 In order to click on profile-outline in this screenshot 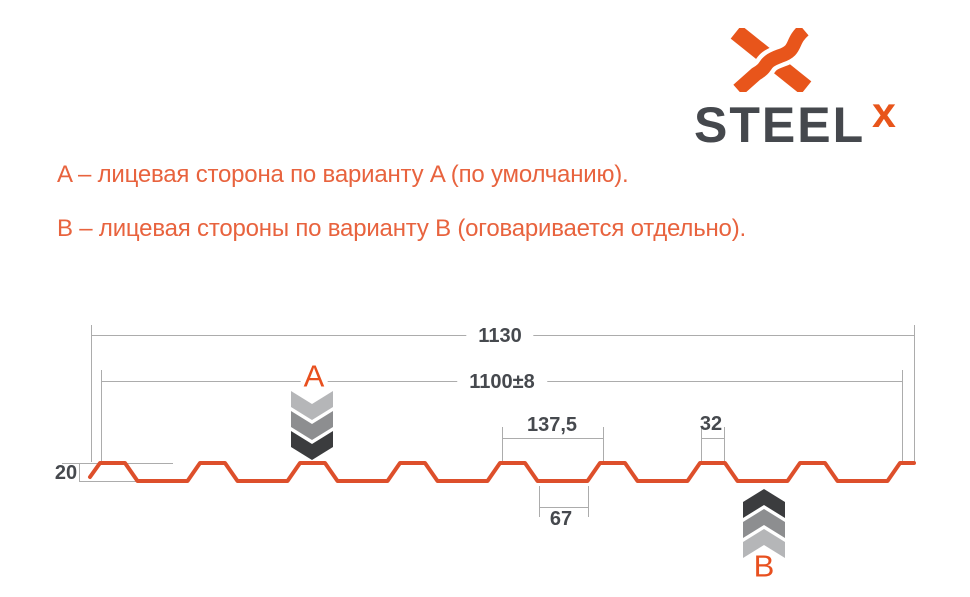, I will do `click(502, 472)`.